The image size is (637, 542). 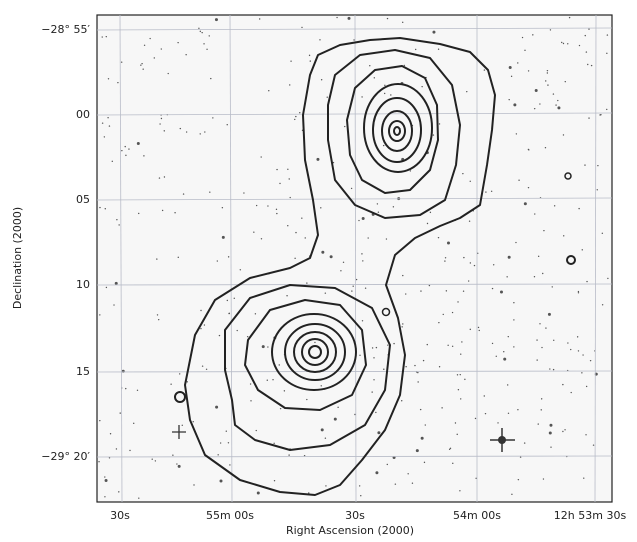 I want to click on x-tick-label: 30s, so click(x=355, y=515).